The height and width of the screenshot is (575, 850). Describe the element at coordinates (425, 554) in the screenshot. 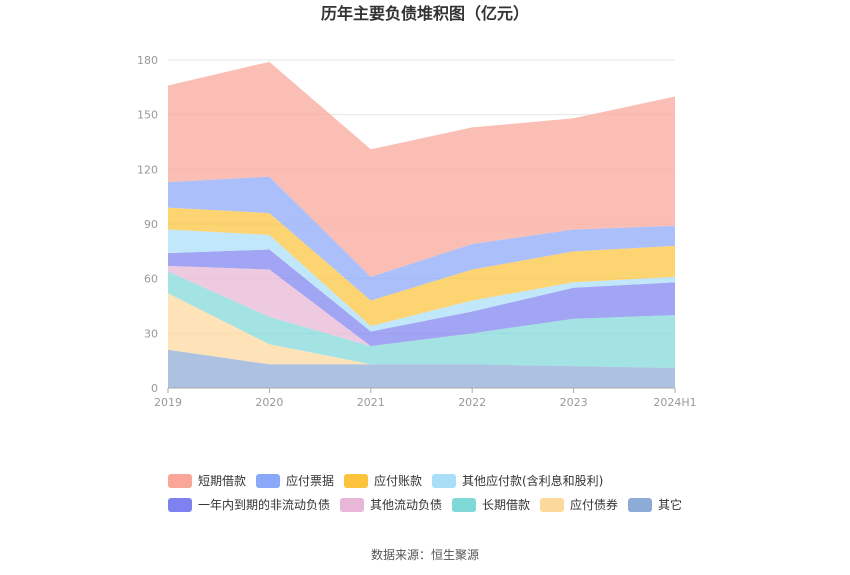

I see `data-source-note: 数据来源：恒生聚源` at that location.